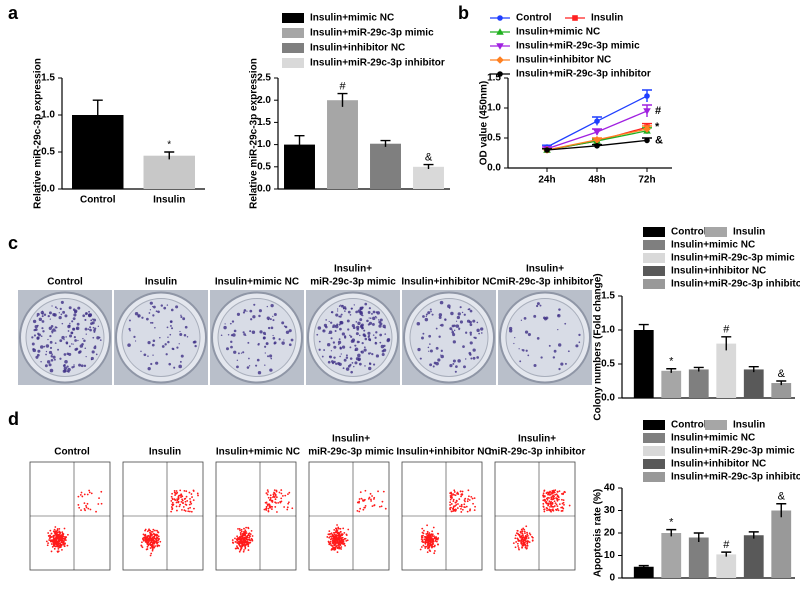 This screenshot has height=596, width=800. Describe the element at coordinates (449, 337) in the screenshot. I see `dish` at that location.